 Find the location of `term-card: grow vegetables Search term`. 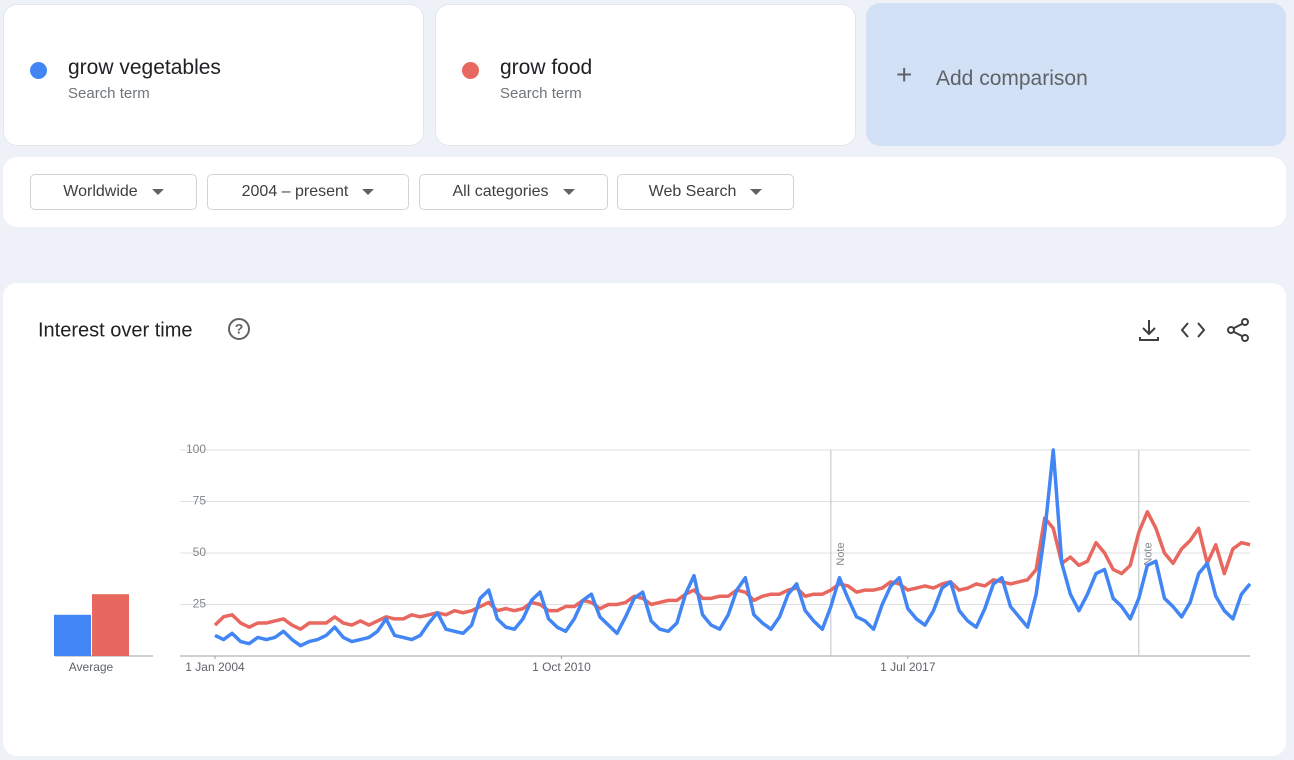

term-card: grow vegetables Search term is located at coordinates (213, 75).